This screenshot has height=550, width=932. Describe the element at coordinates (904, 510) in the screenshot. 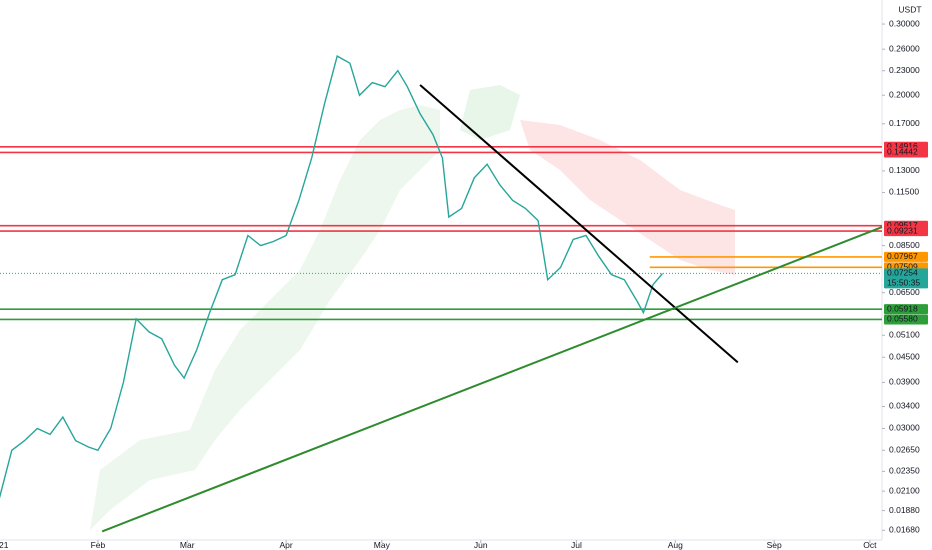

I see `y-tick-label: 0.01880` at that location.